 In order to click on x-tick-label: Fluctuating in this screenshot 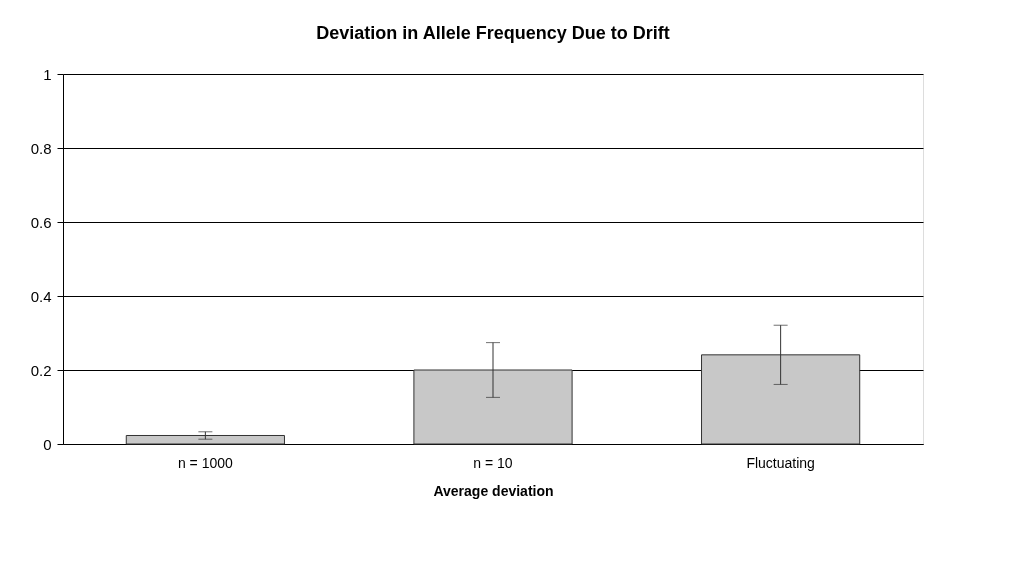, I will do `click(780, 462)`.